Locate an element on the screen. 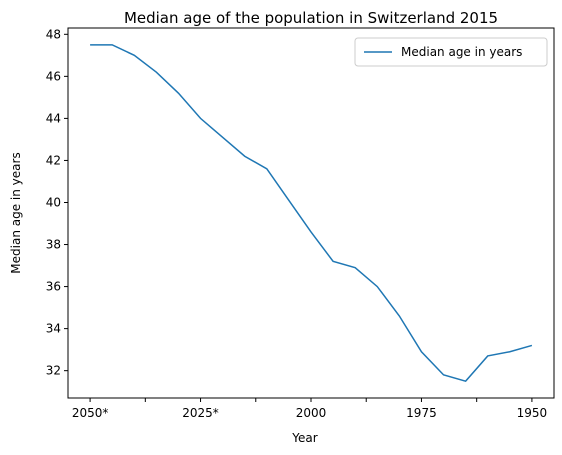 This screenshot has height=455, width=562. y-tick-label: 46 is located at coordinates (53, 76).